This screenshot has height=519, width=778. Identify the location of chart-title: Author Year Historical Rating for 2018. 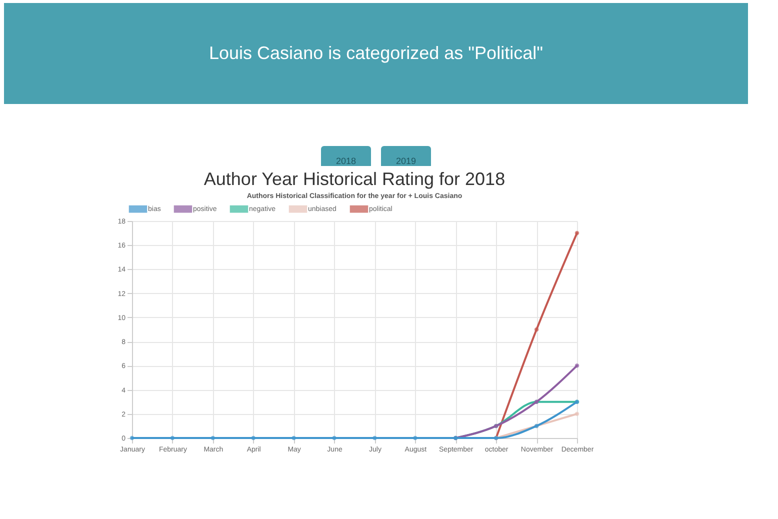
(355, 179).